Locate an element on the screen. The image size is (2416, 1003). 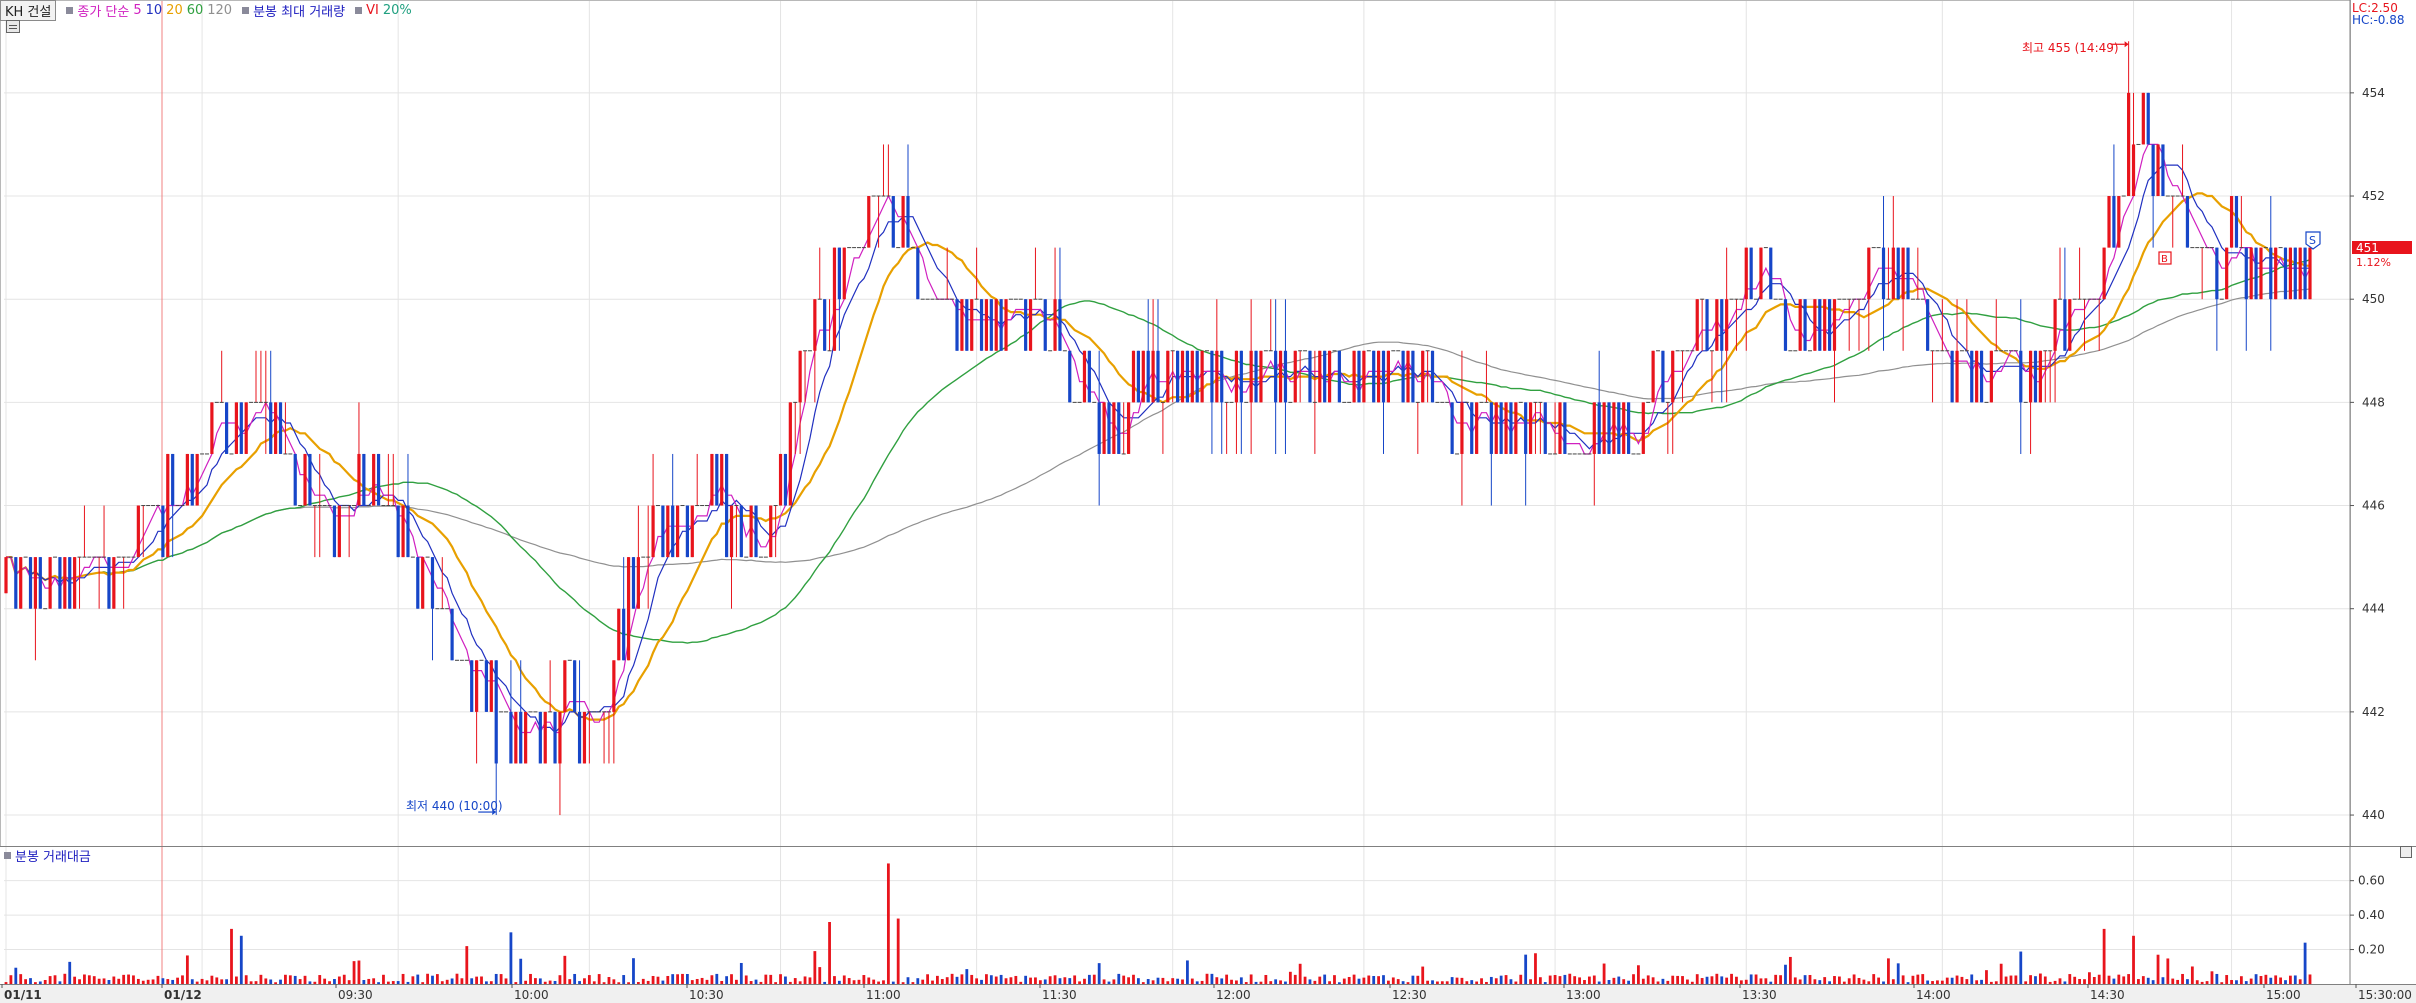
lc-label: LC:2.50 is located at coordinates (2375, 8).